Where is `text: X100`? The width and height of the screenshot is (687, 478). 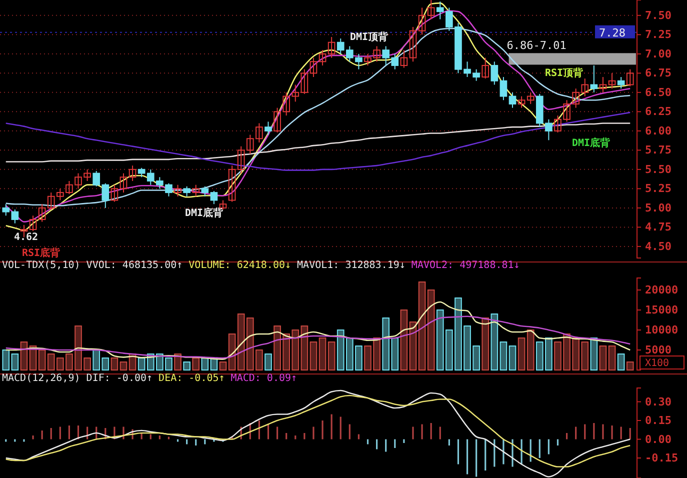 text: X100 is located at coordinates (657, 363).